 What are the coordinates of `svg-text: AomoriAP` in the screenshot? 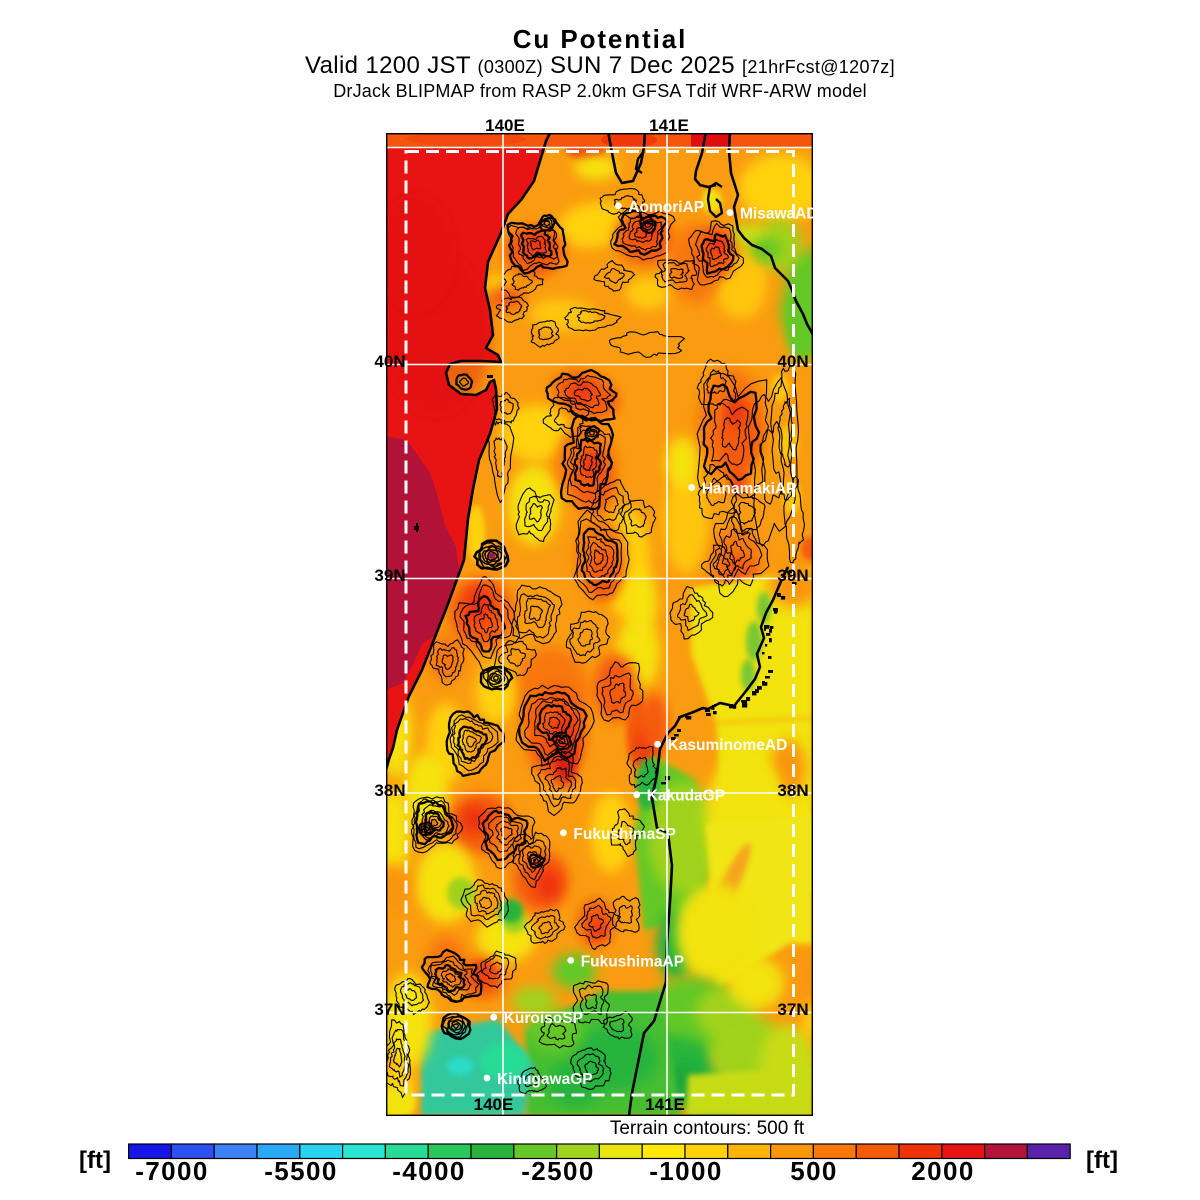 It's located at (666, 207).